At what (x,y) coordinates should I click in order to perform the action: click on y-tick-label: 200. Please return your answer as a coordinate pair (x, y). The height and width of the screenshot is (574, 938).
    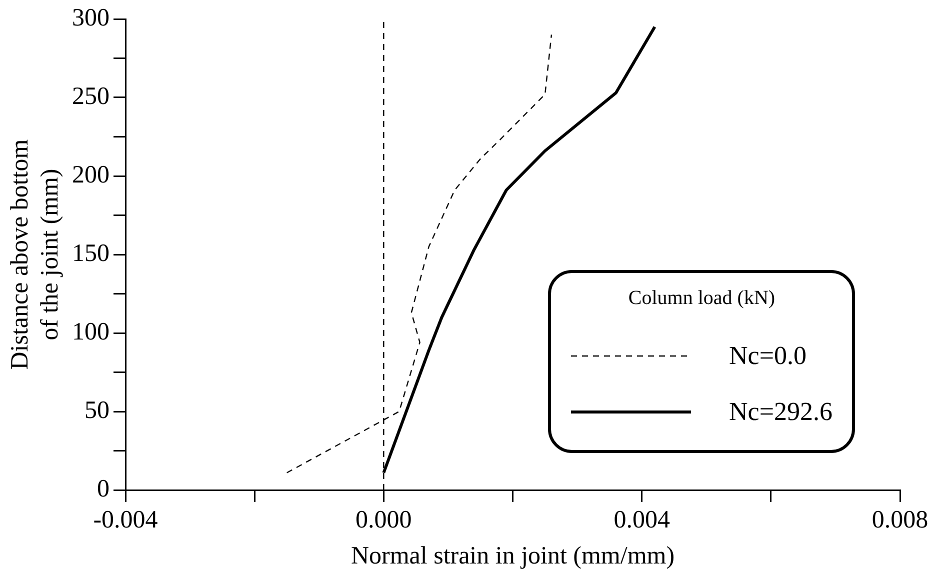
    Looking at the image, I should click on (91, 175).